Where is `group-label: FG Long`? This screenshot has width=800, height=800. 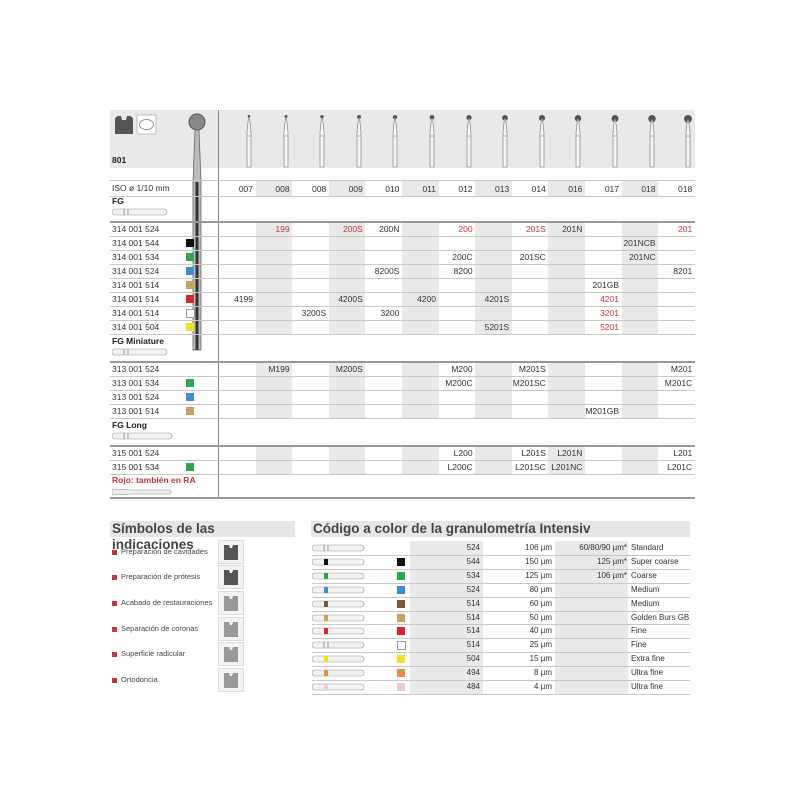
group-label: FG Long is located at coordinates (129, 425).